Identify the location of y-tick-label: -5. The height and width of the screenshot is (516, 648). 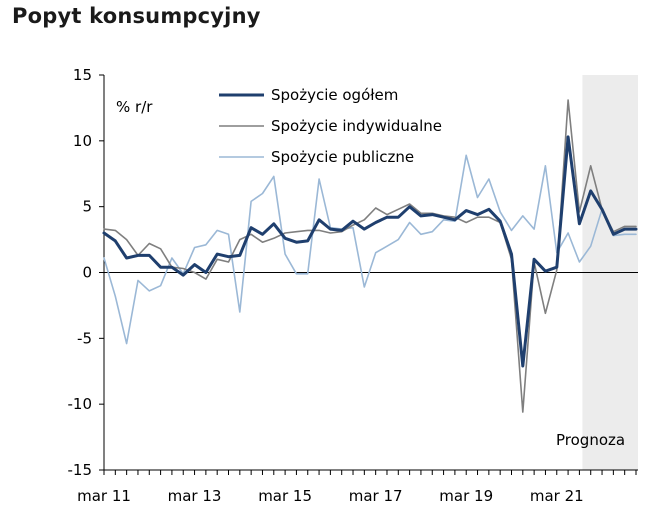
(84, 338).